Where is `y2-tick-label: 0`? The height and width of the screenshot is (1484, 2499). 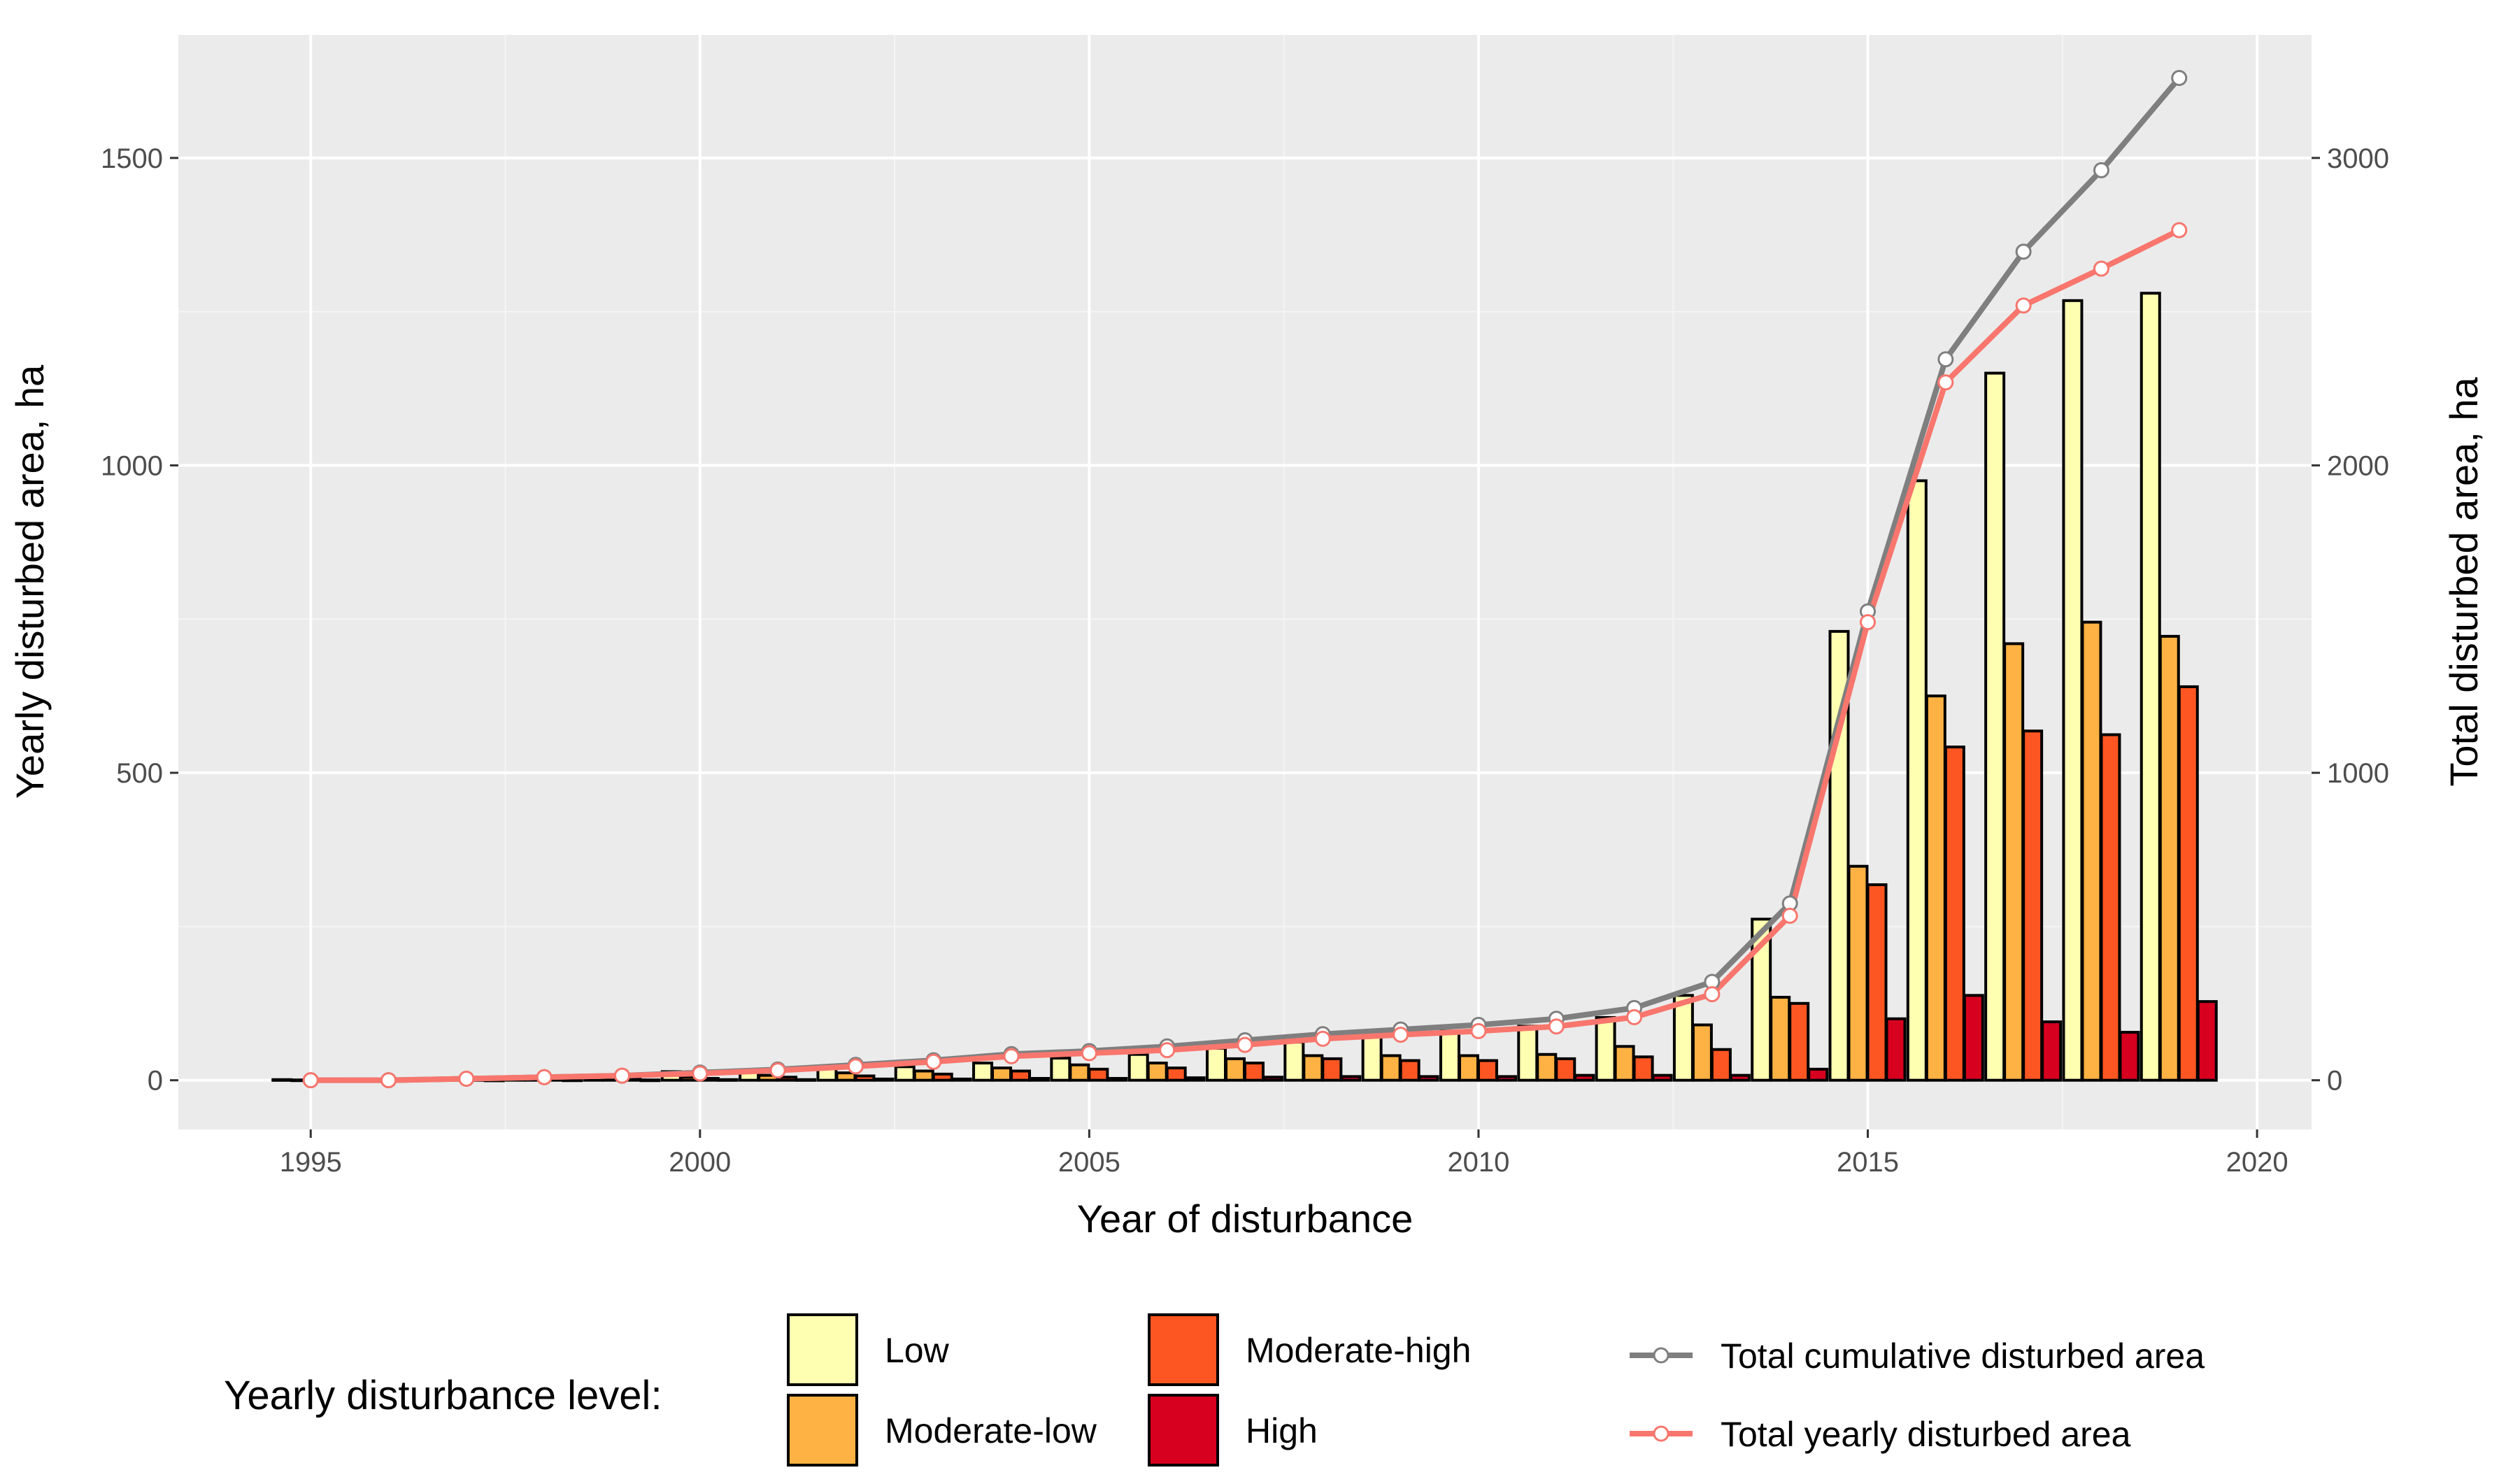
y2-tick-label: 0 is located at coordinates (2334, 1082).